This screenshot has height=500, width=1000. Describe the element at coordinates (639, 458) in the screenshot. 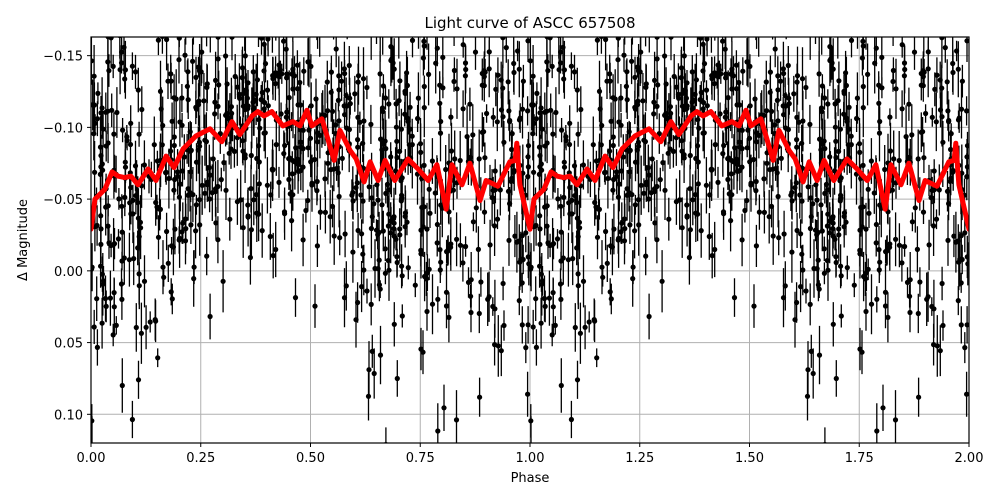

I see `x-tick-label: 1.25` at that location.